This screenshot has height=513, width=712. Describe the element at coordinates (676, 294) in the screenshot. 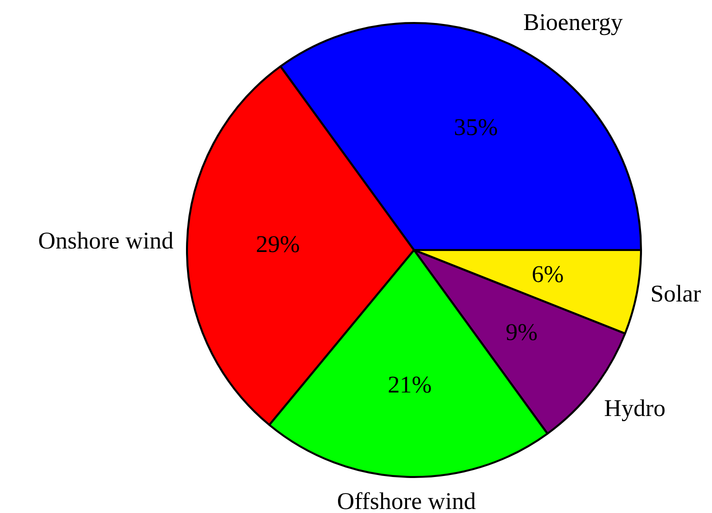

I see `slice-label: Solar` at that location.